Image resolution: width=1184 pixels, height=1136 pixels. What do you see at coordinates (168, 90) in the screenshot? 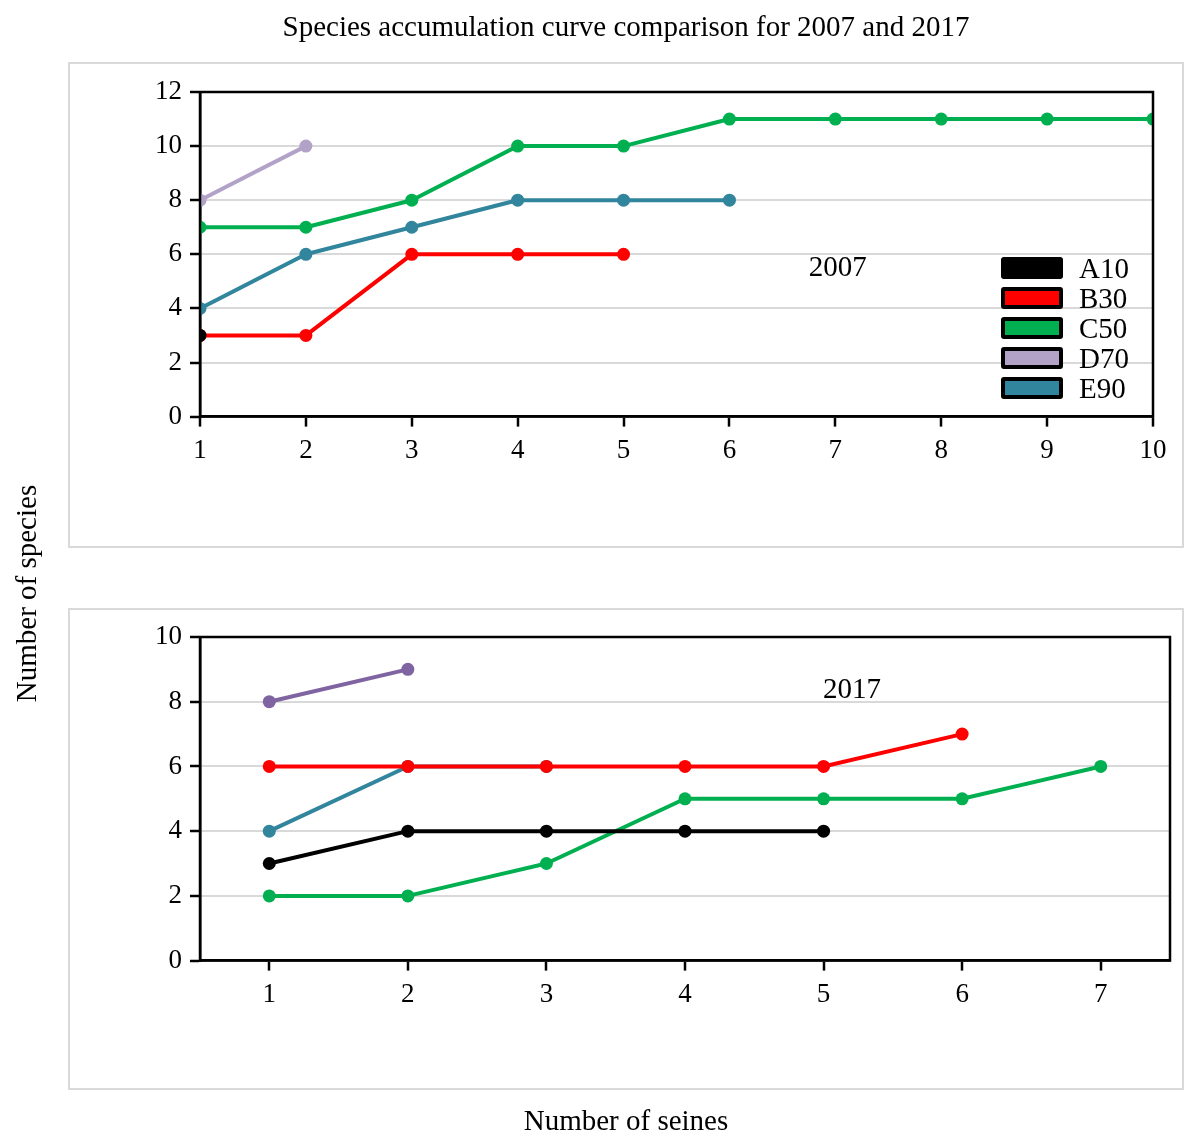
I see `y-tick-label: 12` at bounding box center [168, 90].